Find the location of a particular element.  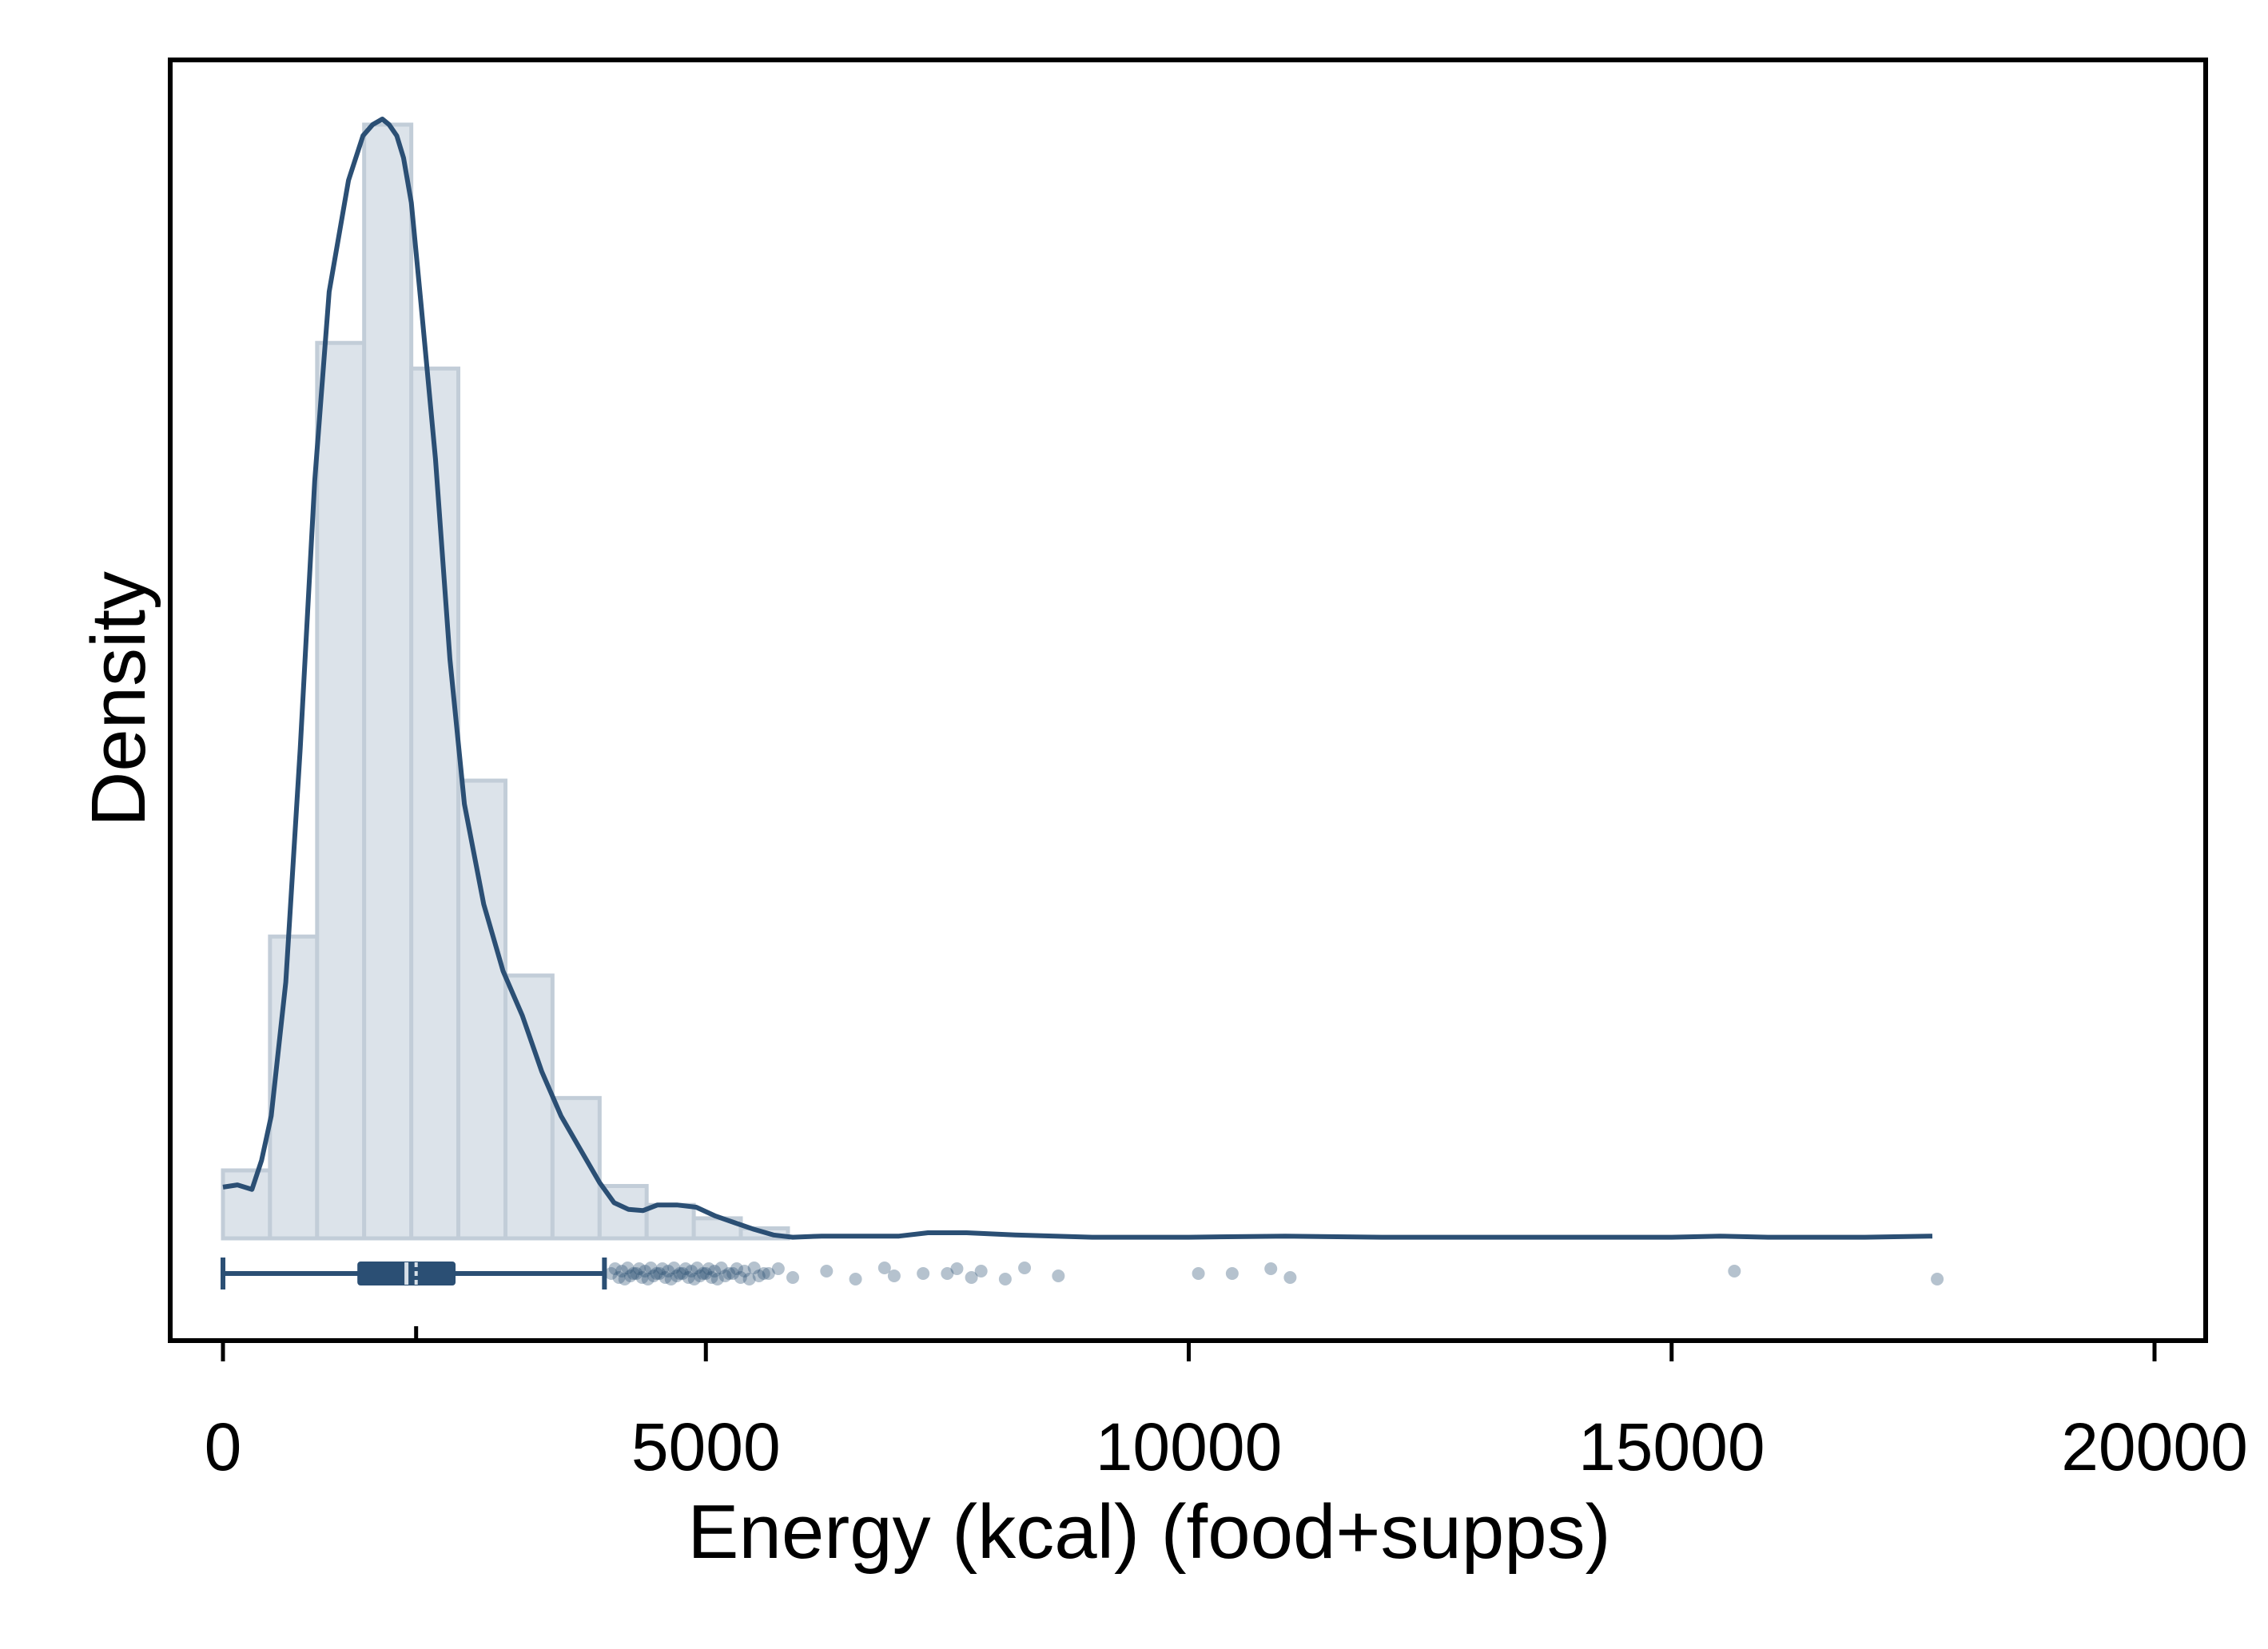

outlier-points is located at coordinates (1274, 1273).